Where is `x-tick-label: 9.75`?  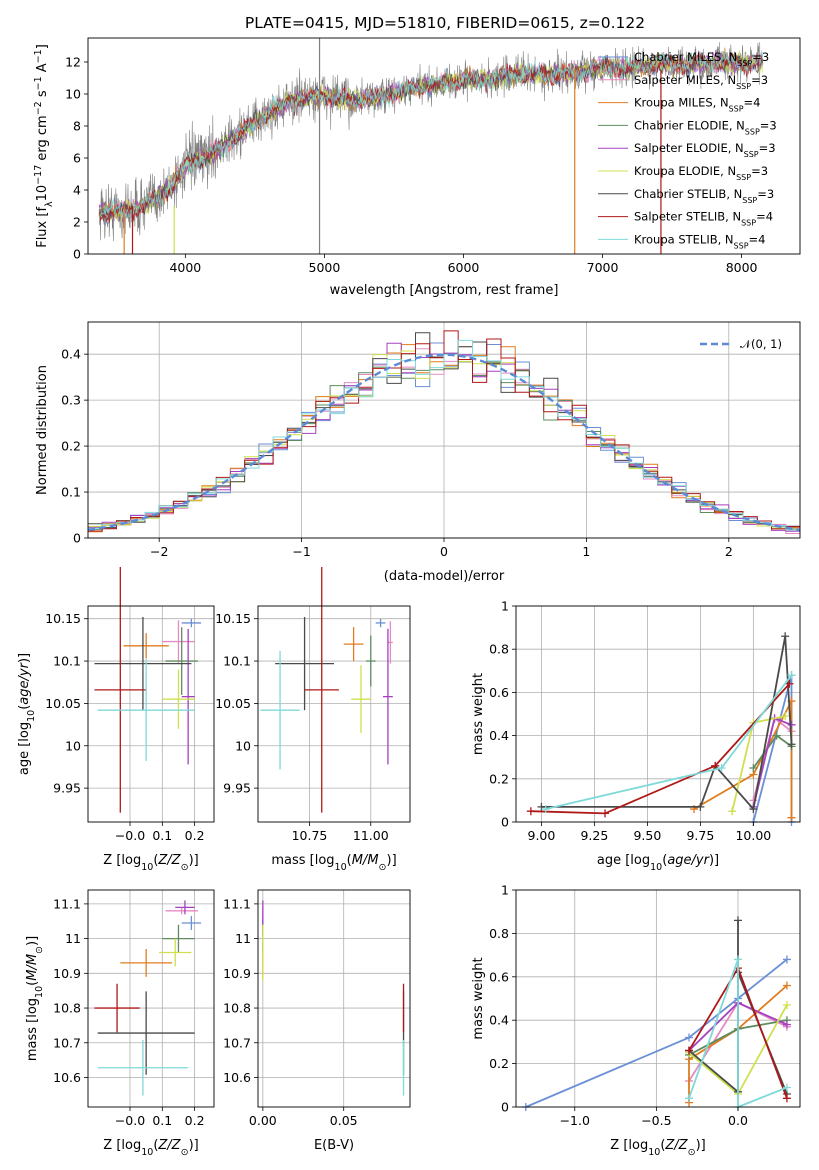 x-tick-label: 9.75 is located at coordinates (700, 835).